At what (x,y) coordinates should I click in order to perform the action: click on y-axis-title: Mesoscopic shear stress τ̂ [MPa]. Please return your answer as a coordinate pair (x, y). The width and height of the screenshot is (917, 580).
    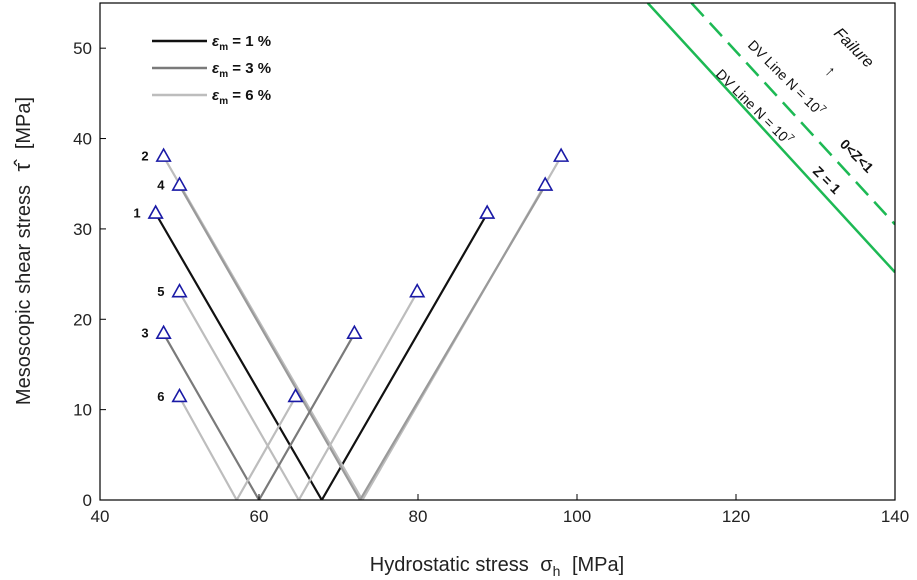
    Looking at the image, I should click on (22, 251).